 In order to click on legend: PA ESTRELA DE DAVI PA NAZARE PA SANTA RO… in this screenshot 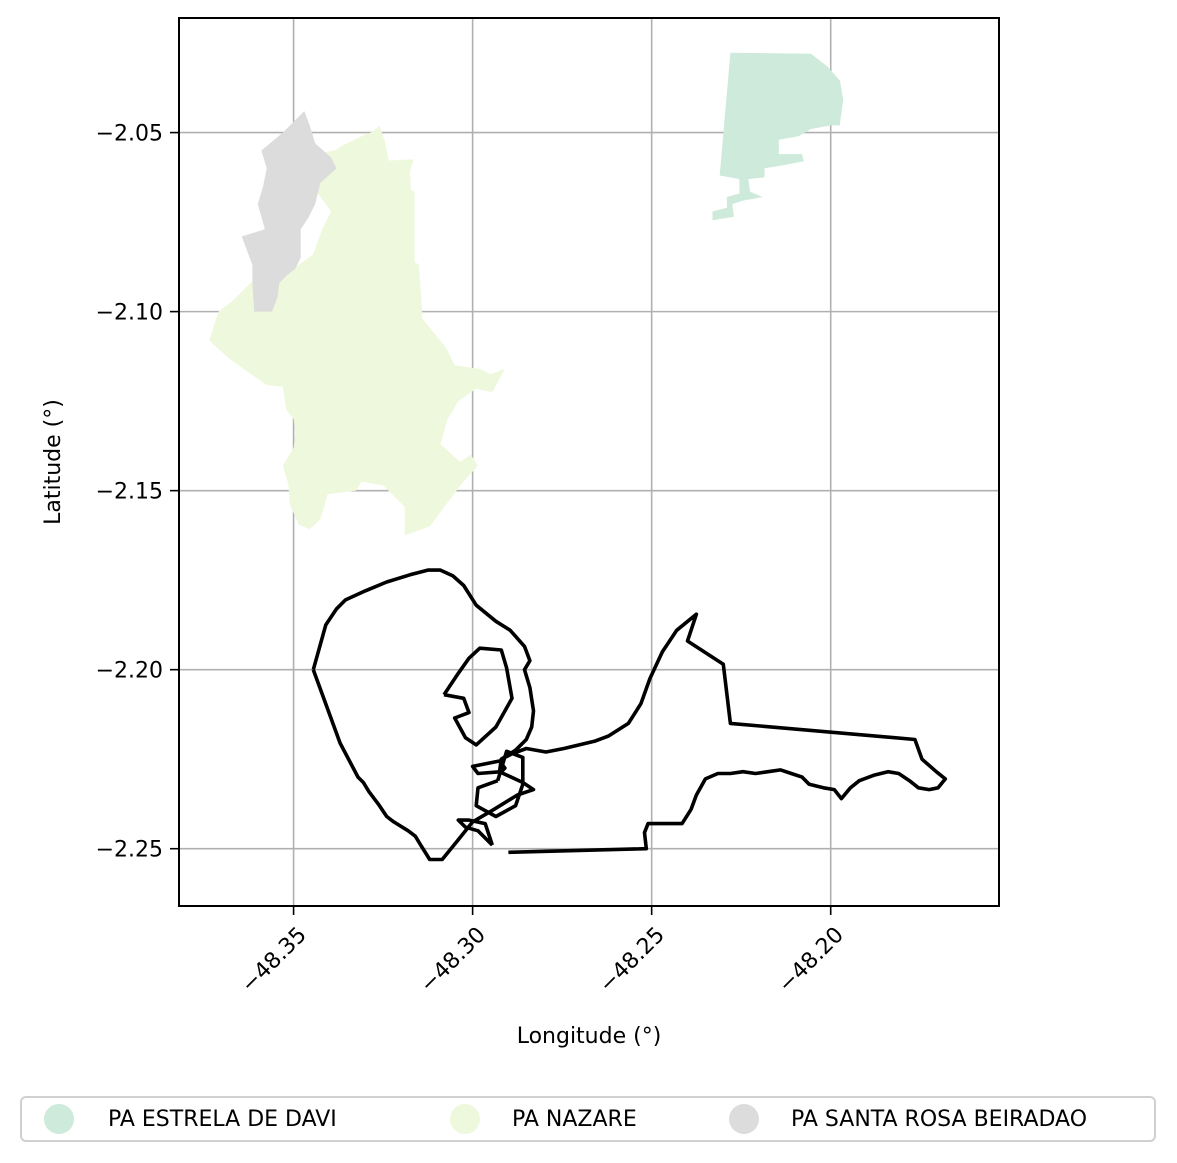, I will do `click(588, 1119)`.